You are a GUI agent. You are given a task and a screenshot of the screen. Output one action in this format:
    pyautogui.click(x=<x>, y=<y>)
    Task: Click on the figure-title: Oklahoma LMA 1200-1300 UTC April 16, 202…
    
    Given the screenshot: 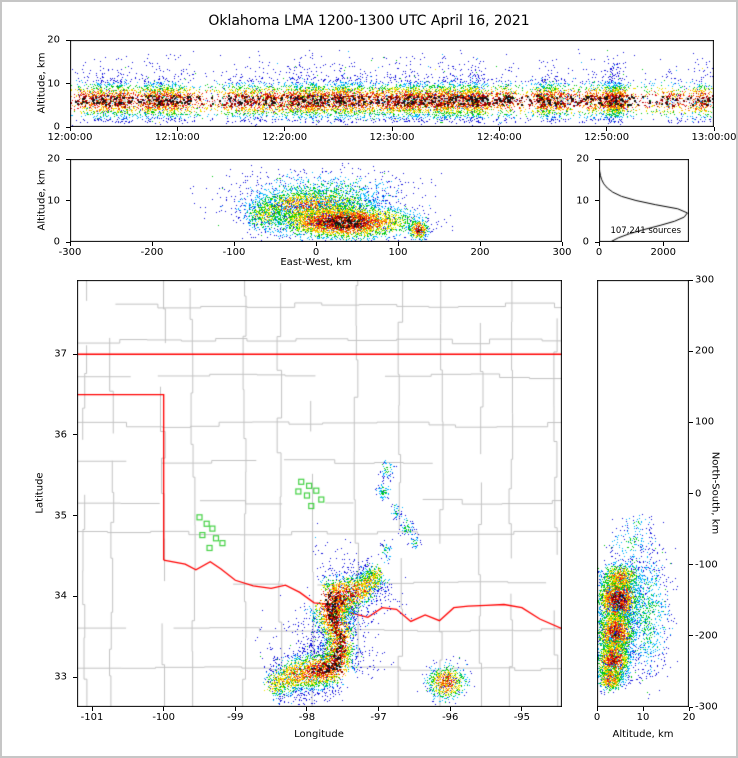 What is the action you would take?
    pyautogui.click(x=369, y=21)
    